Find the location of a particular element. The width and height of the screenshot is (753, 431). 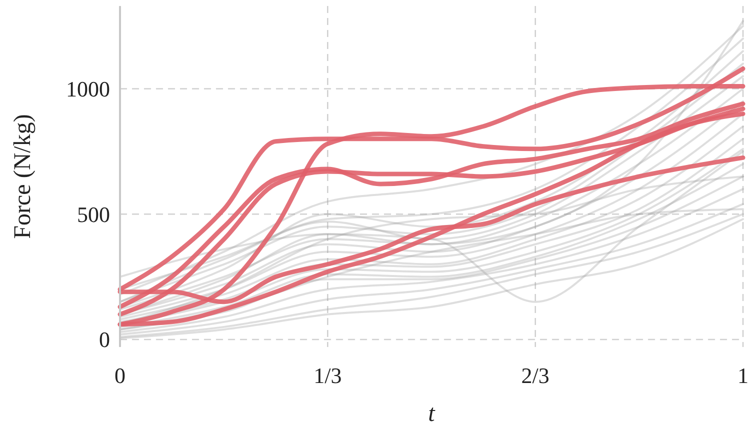

y-tick-label: 1000 is located at coordinates (88, 89).